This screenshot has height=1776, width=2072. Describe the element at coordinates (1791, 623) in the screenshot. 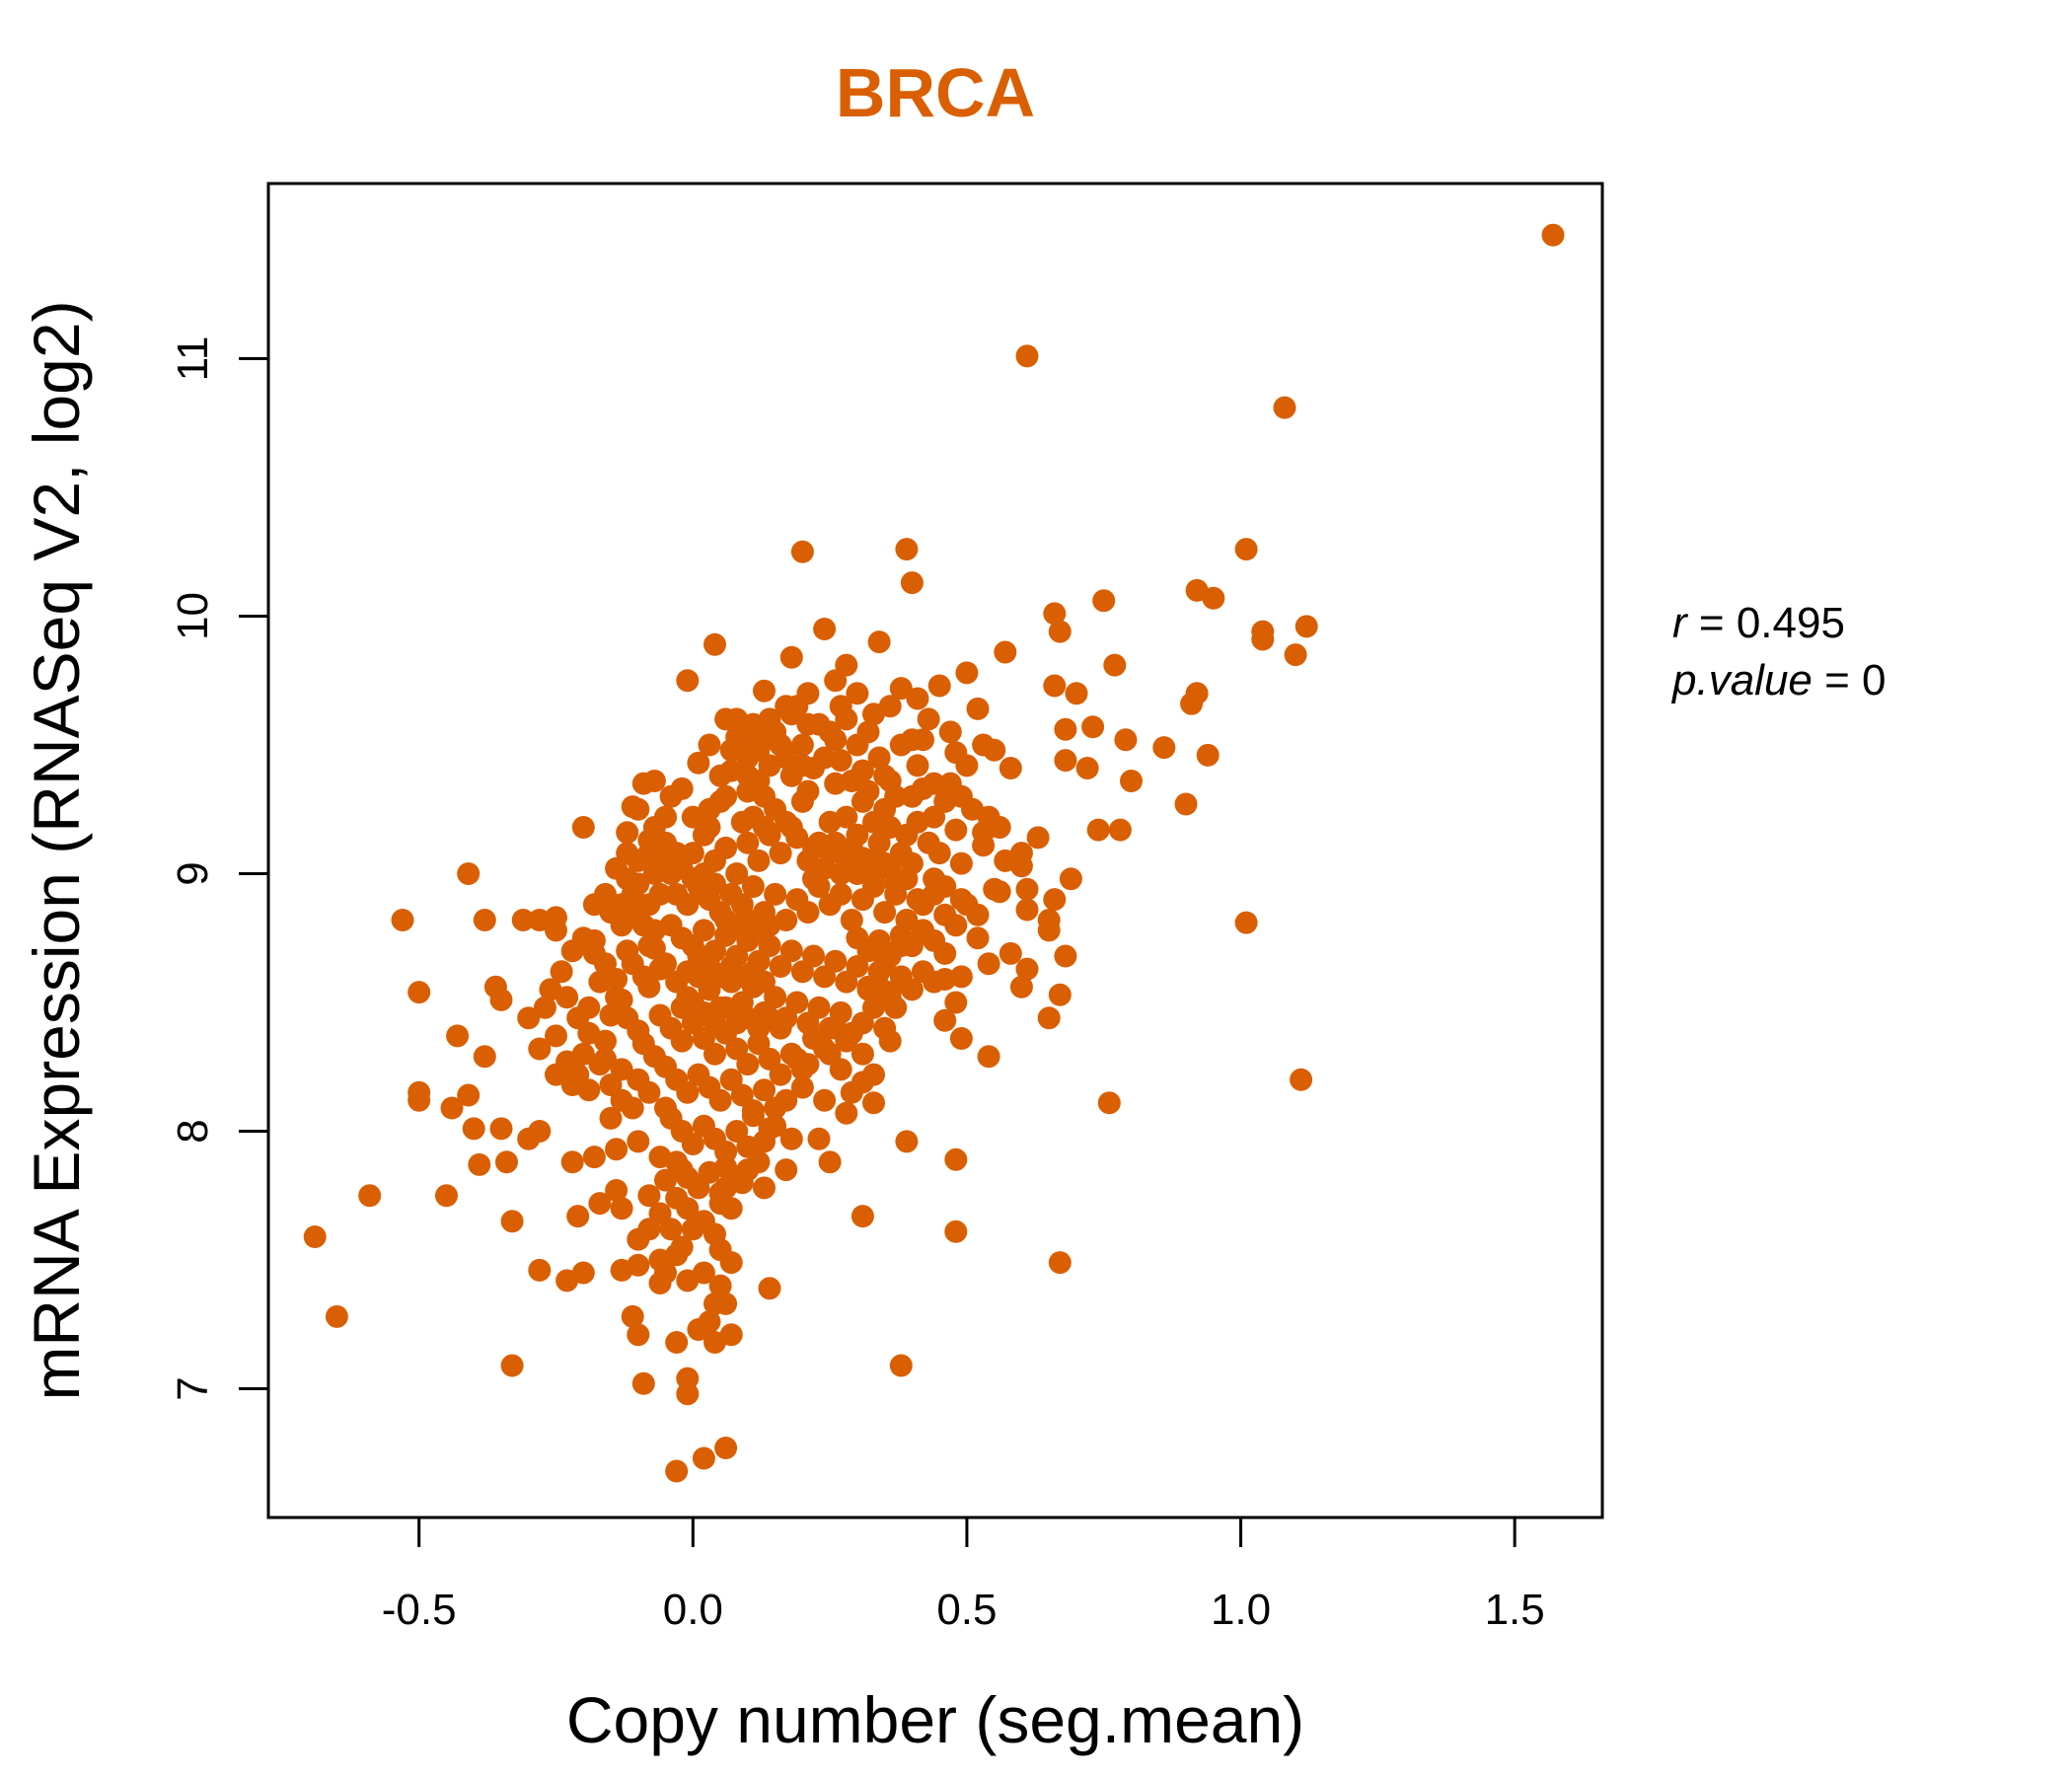

I see `r-value: 0.495` at that location.